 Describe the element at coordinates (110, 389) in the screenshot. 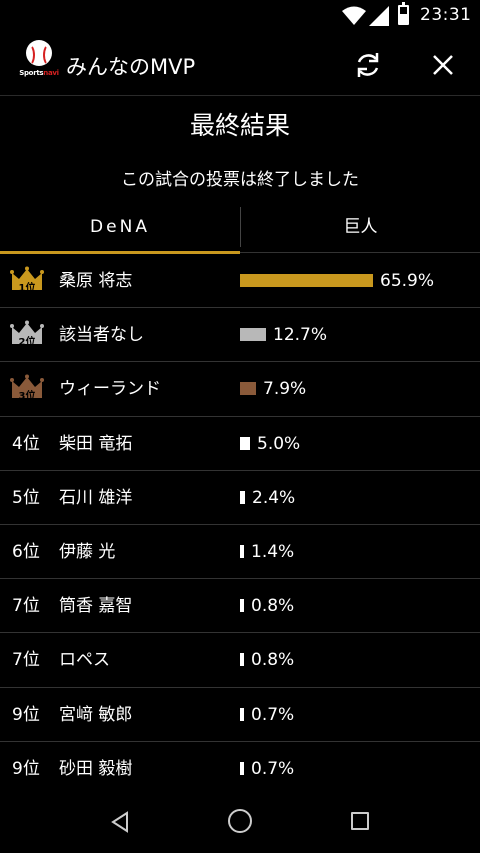

I see `player-name: ウィーランド` at that location.